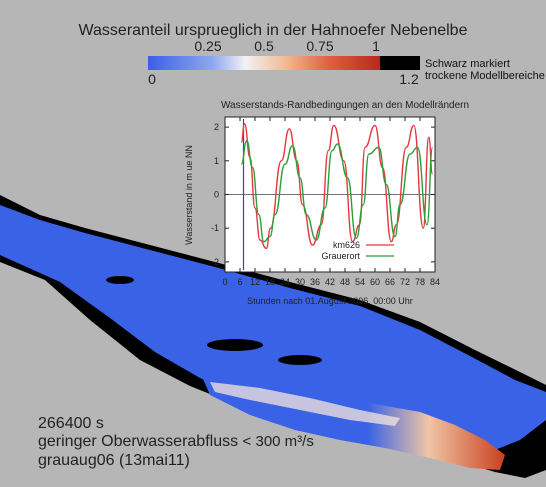  I want to click on chart-legend-label: Grauerort, so click(340, 256).